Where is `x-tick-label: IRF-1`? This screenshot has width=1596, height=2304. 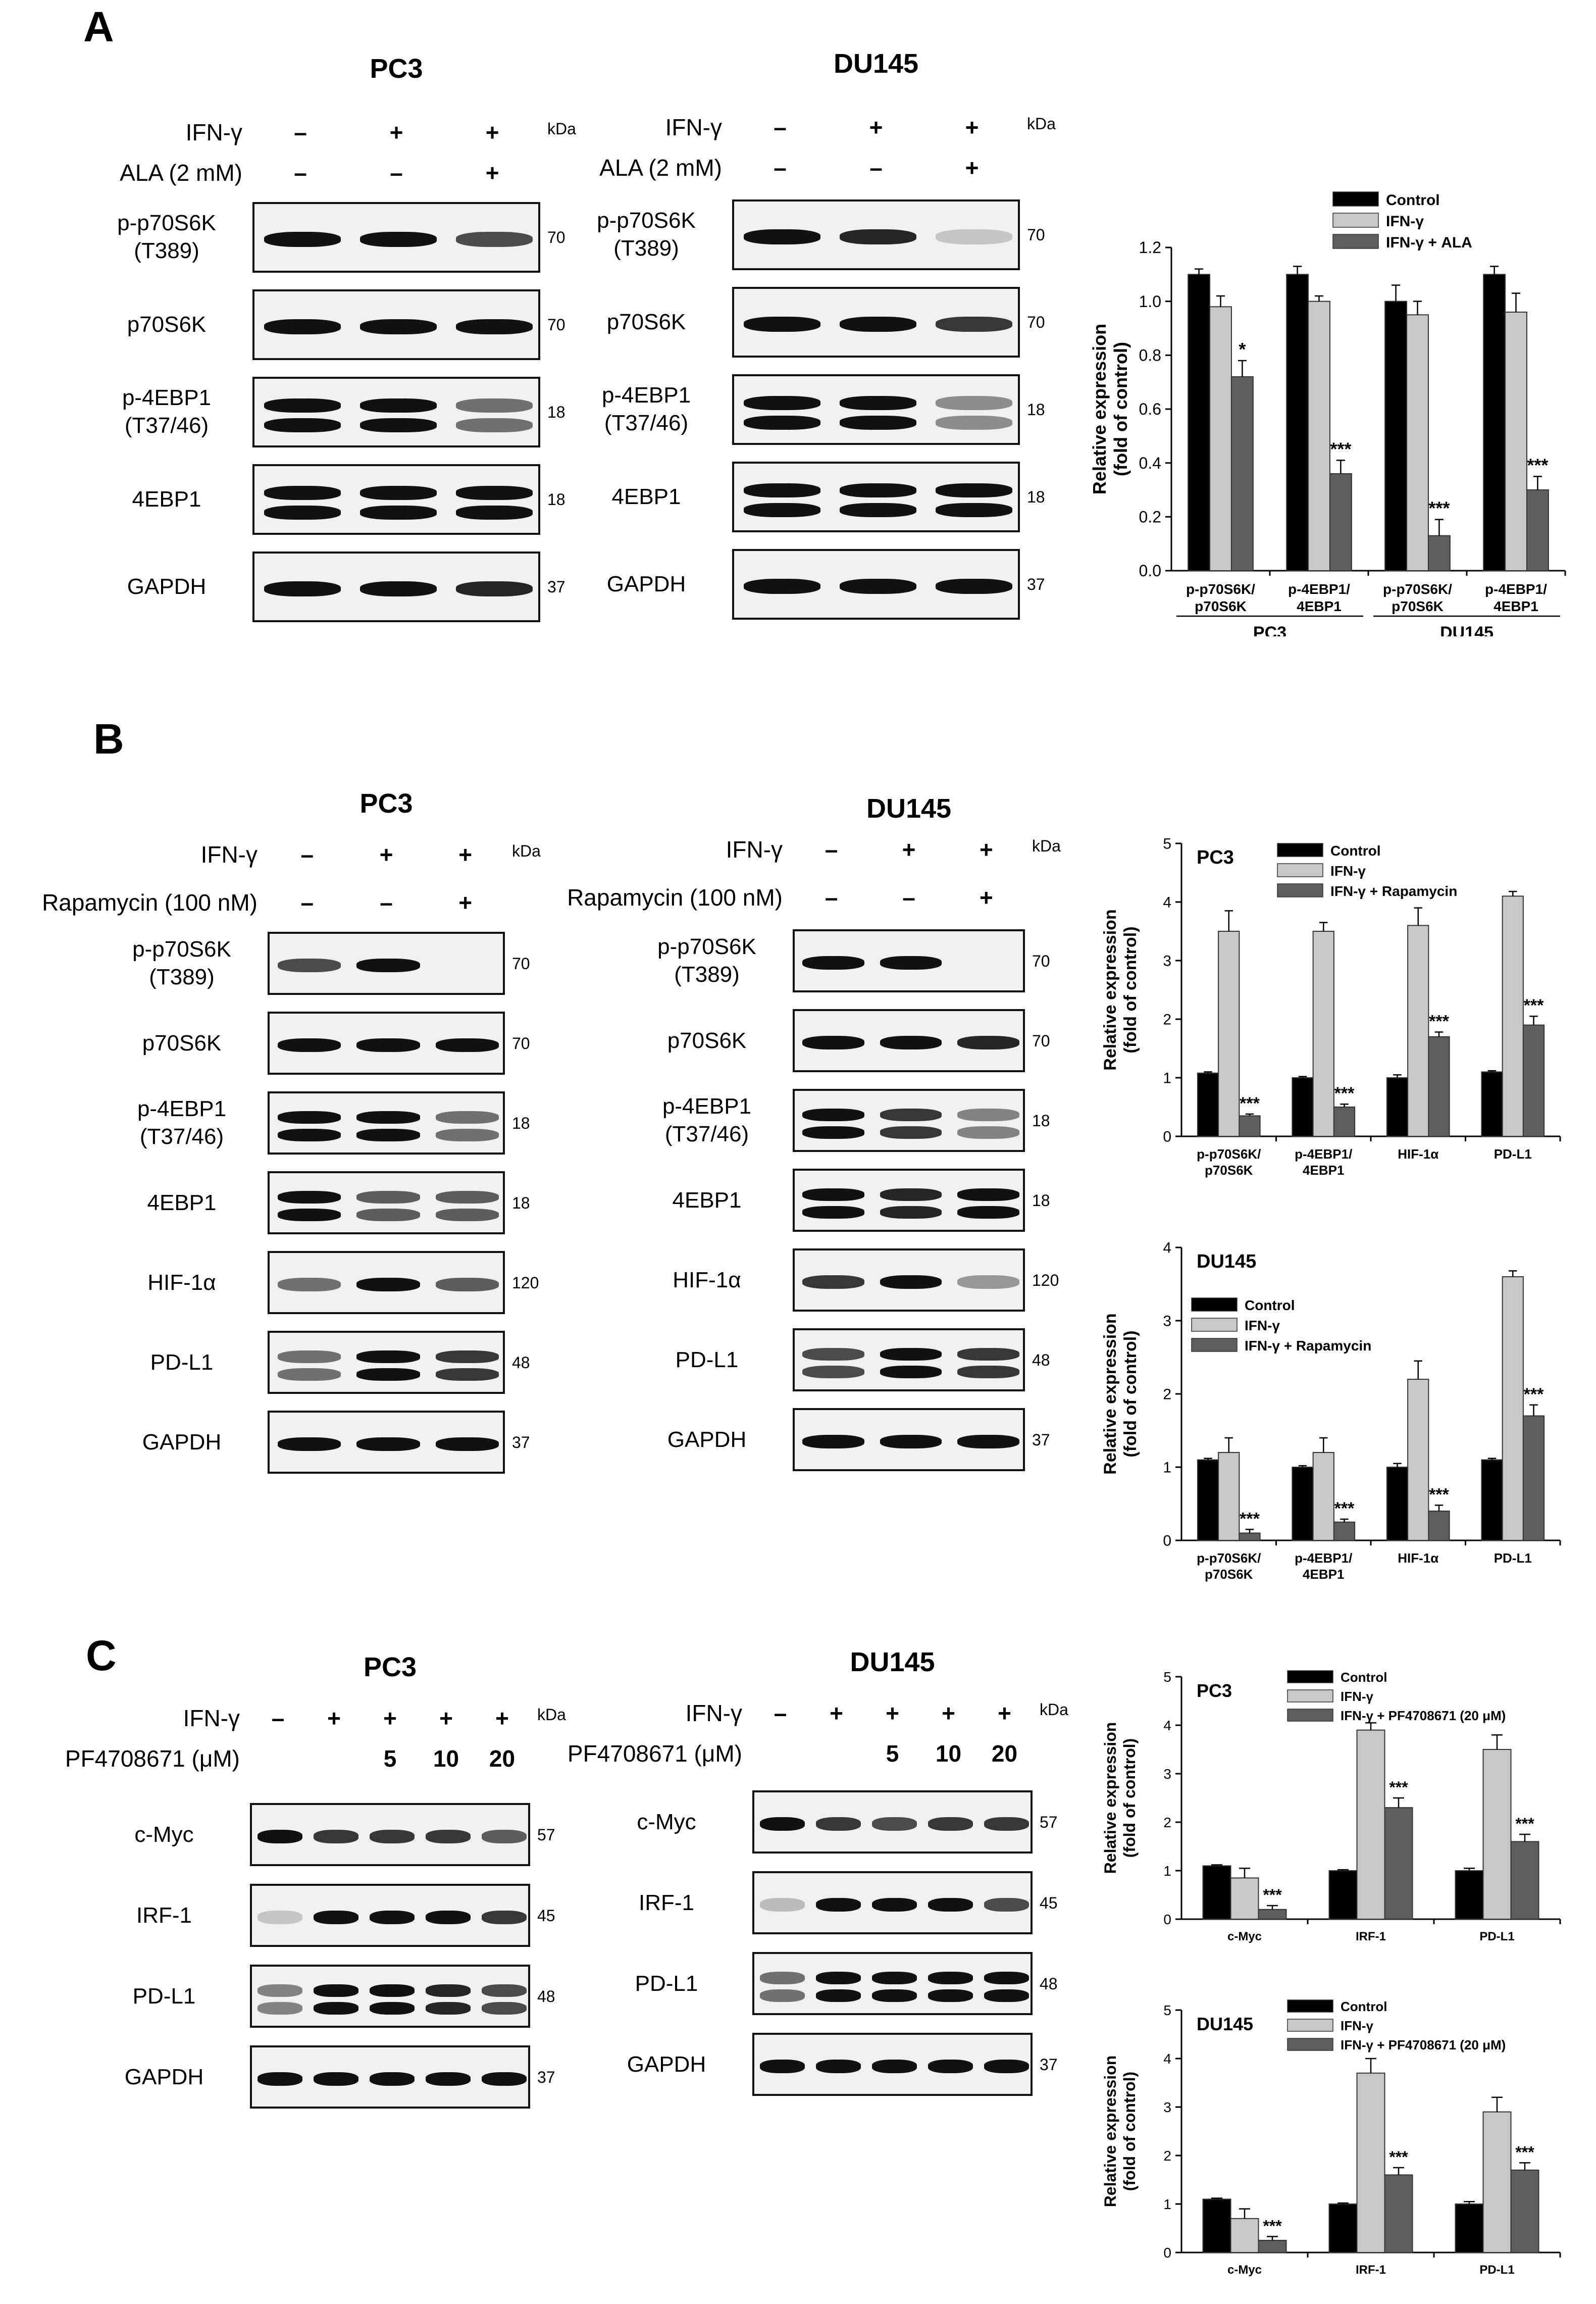
x-tick-label: IRF-1 is located at coordinates (1371, 1937).